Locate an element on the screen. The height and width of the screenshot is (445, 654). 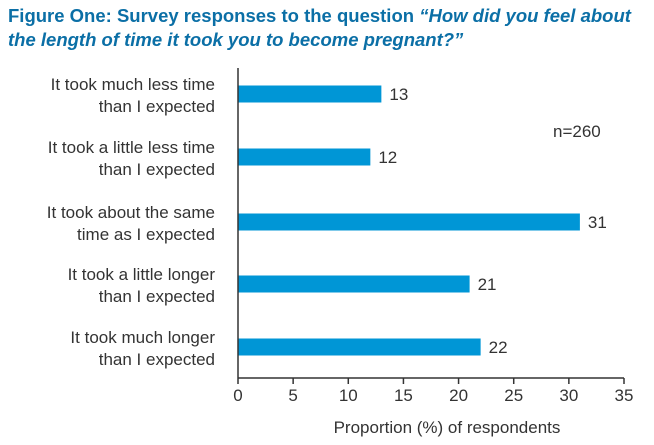
x-tick-label: 25 is located at coordinates (513, 395).